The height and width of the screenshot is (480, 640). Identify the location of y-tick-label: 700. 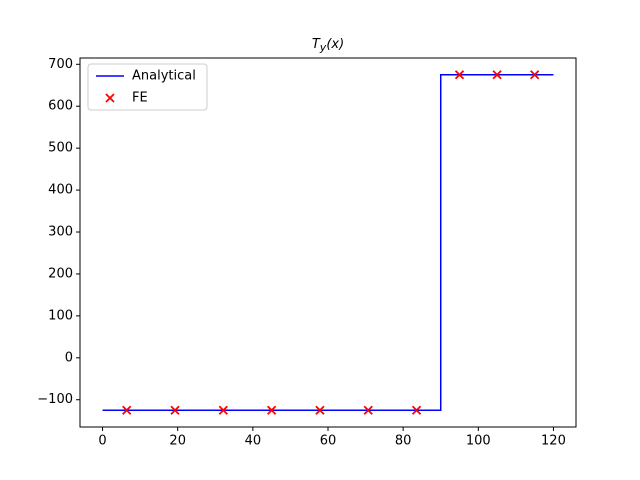
(60, 64).